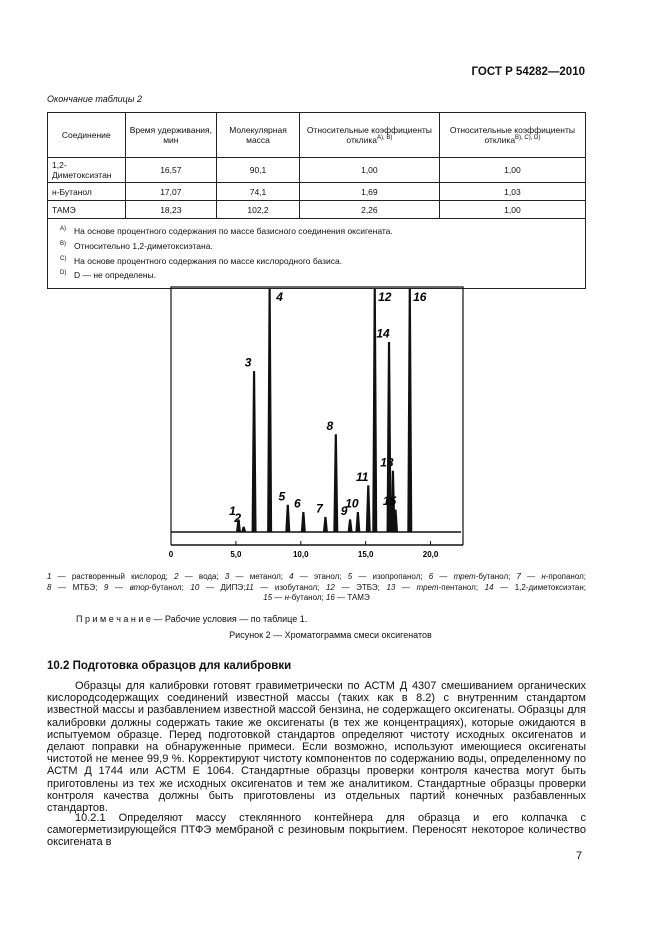  Describe the element at coordinates (330, 597) in the screenshot. I see `legend-run: 16` at that location.